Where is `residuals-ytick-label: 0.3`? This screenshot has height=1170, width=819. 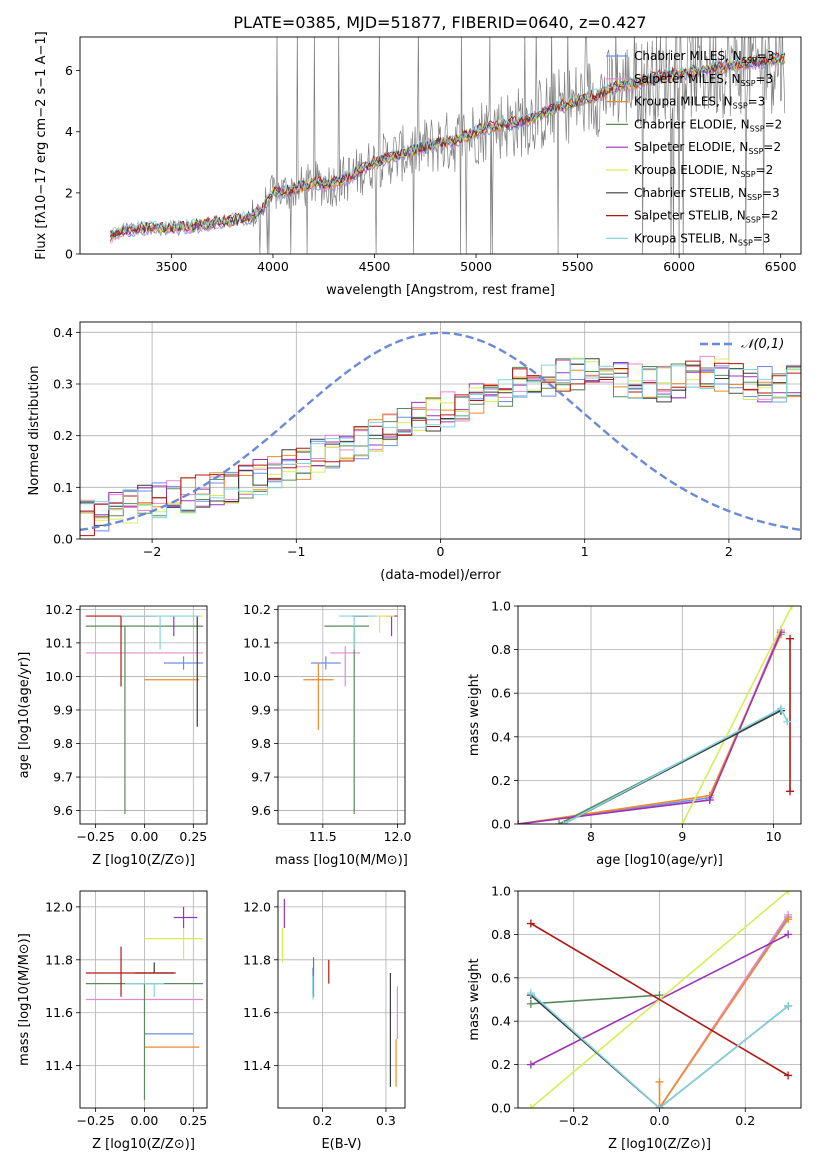
residuals-ytick-label: 0.3 is located at coordinates (63, 384).